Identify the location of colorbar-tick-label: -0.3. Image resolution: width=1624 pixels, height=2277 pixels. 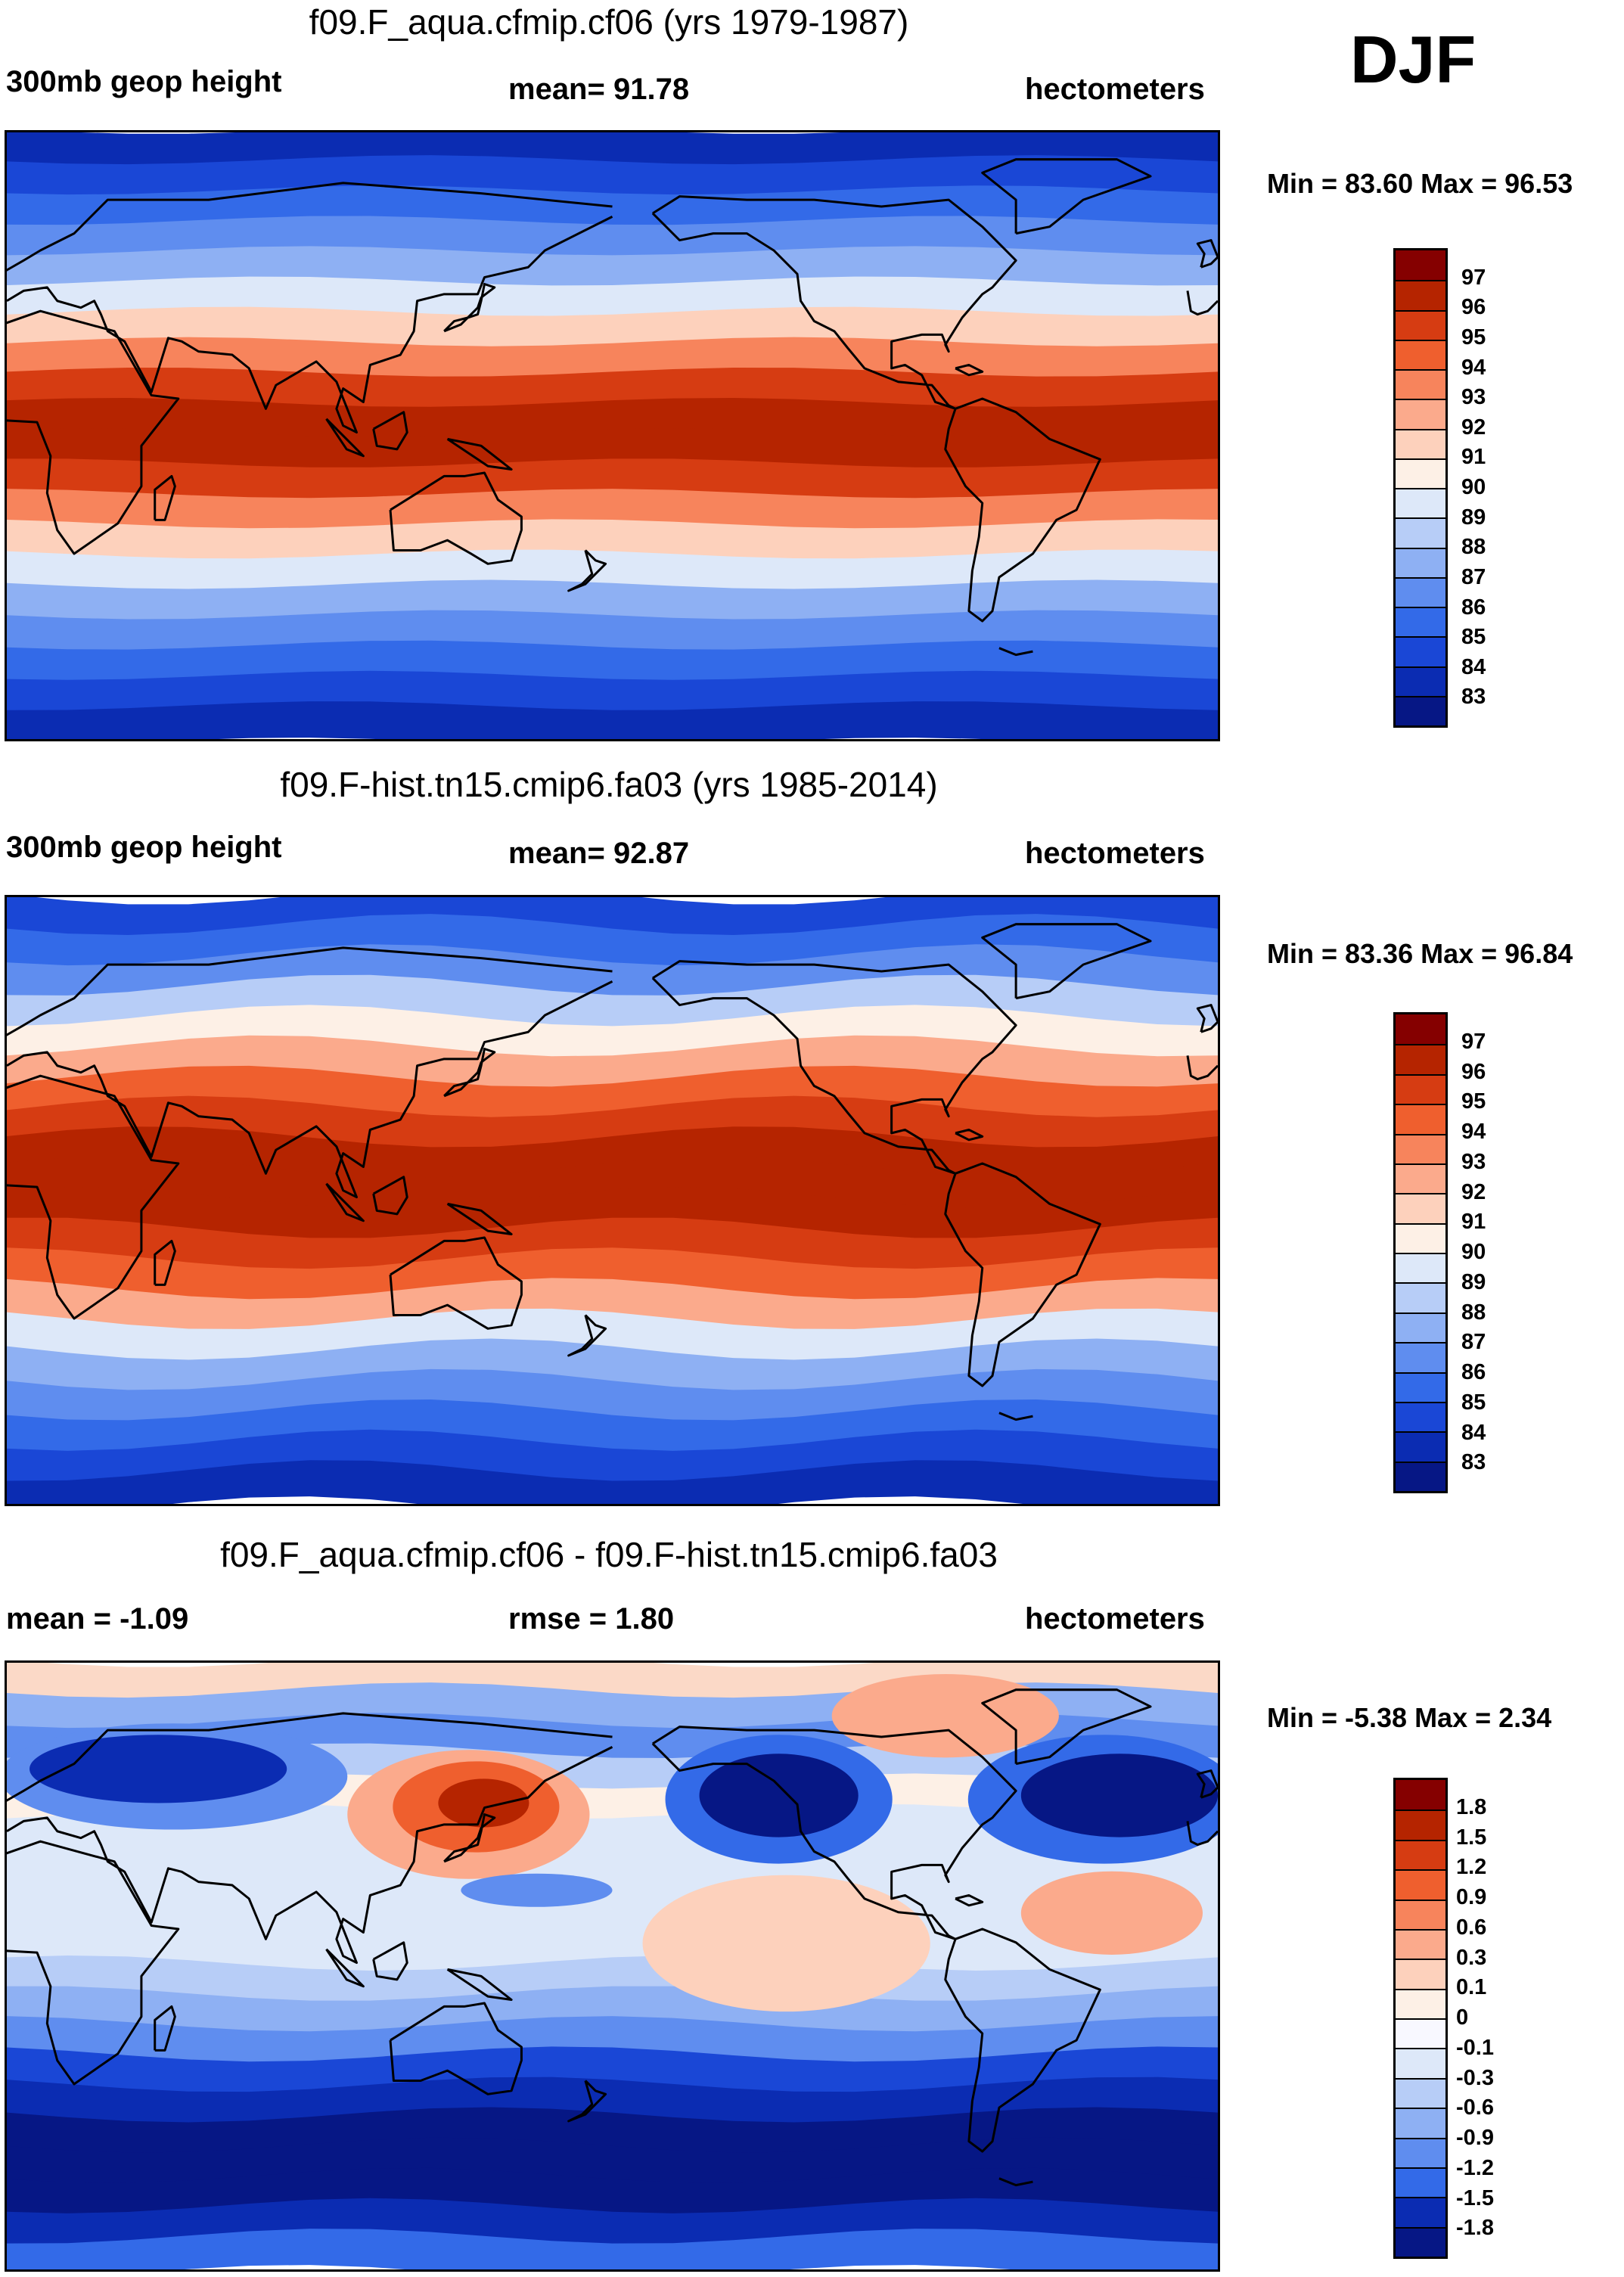
(1475, 2077).